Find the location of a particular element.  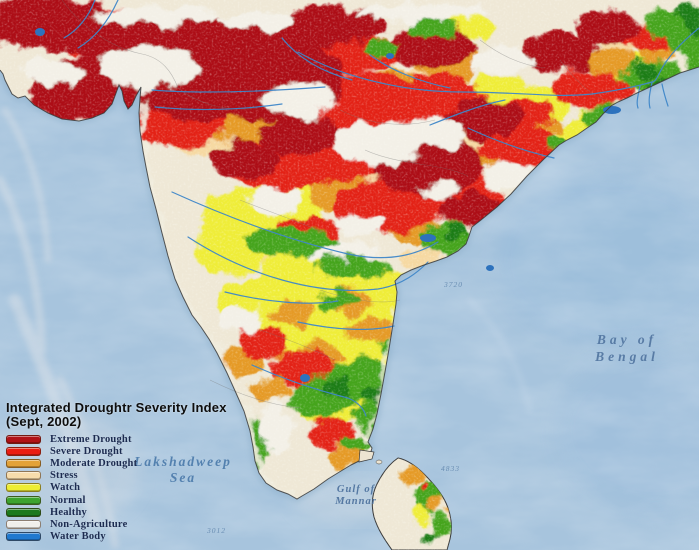

severe-drought-swatch is located at coordinates (23, 451).